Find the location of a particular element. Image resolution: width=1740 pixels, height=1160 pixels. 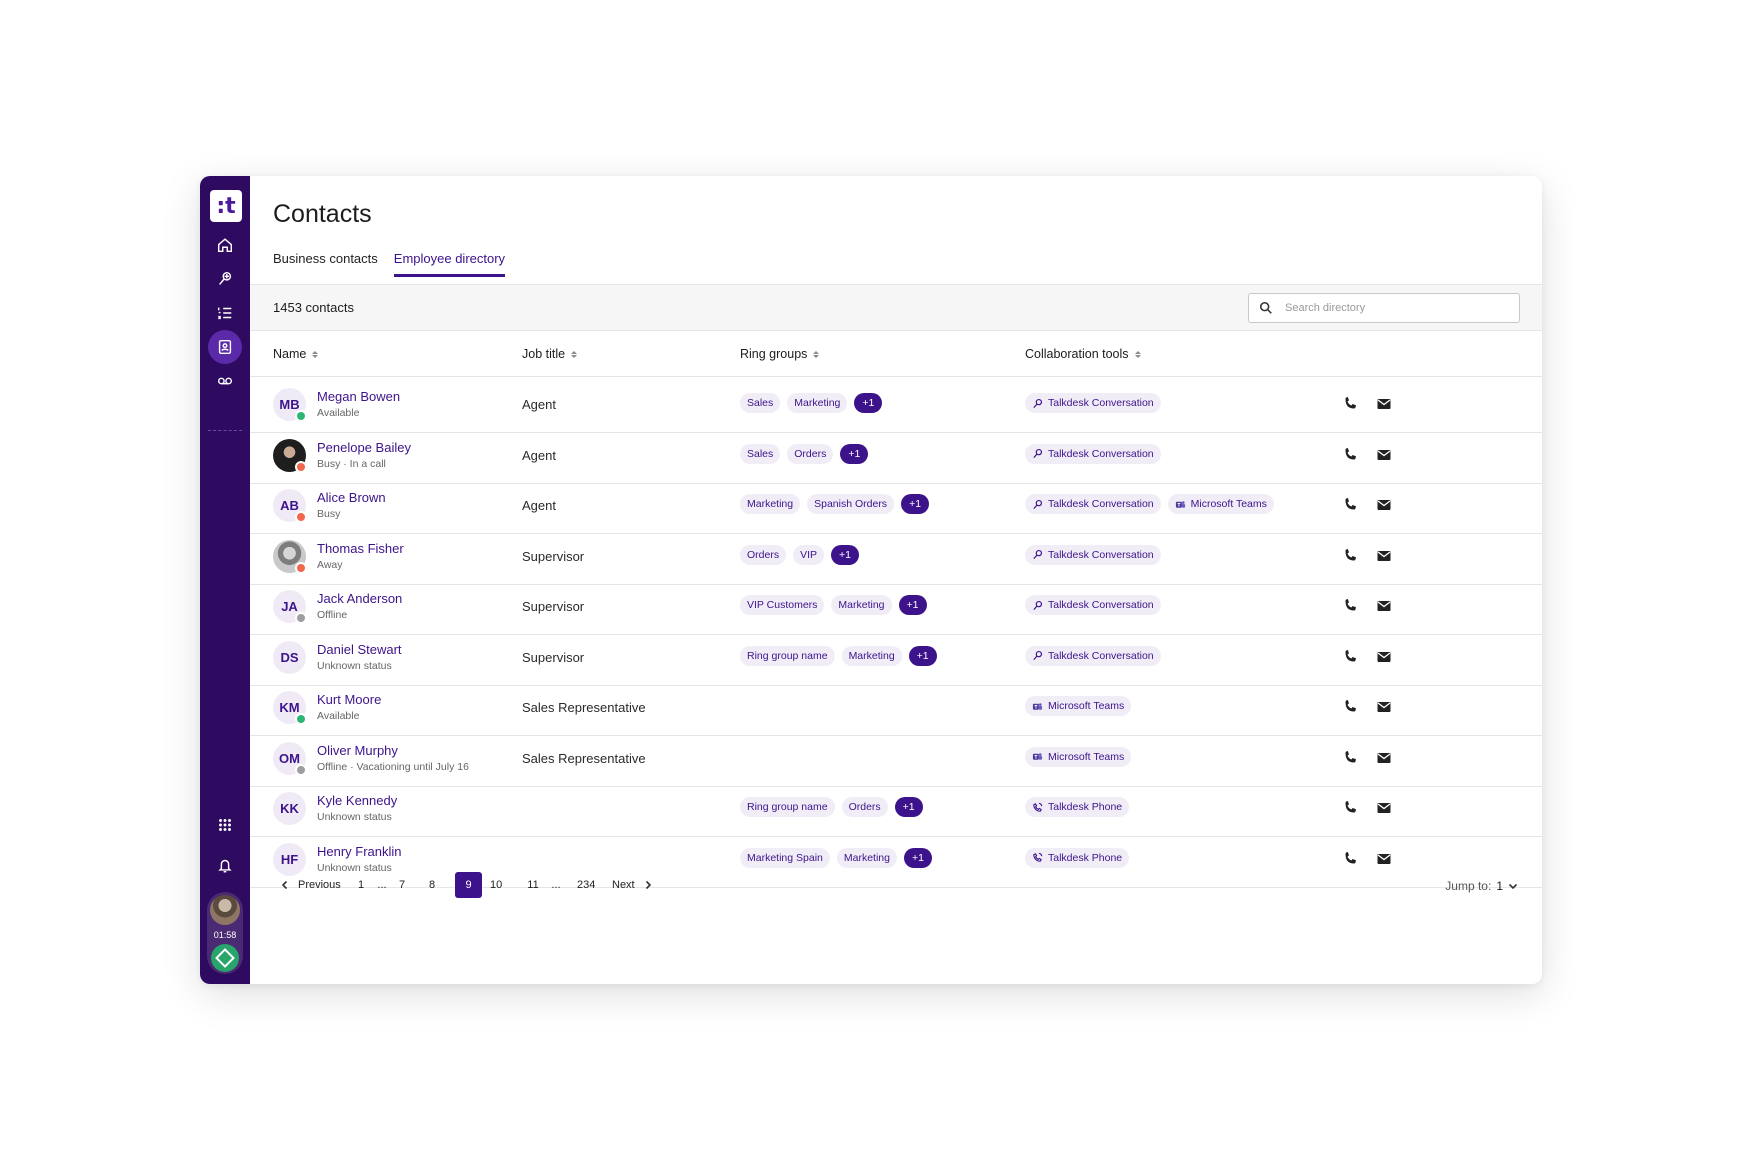

contact-name: Thomas Fisher is located at coordinates (360, 548).